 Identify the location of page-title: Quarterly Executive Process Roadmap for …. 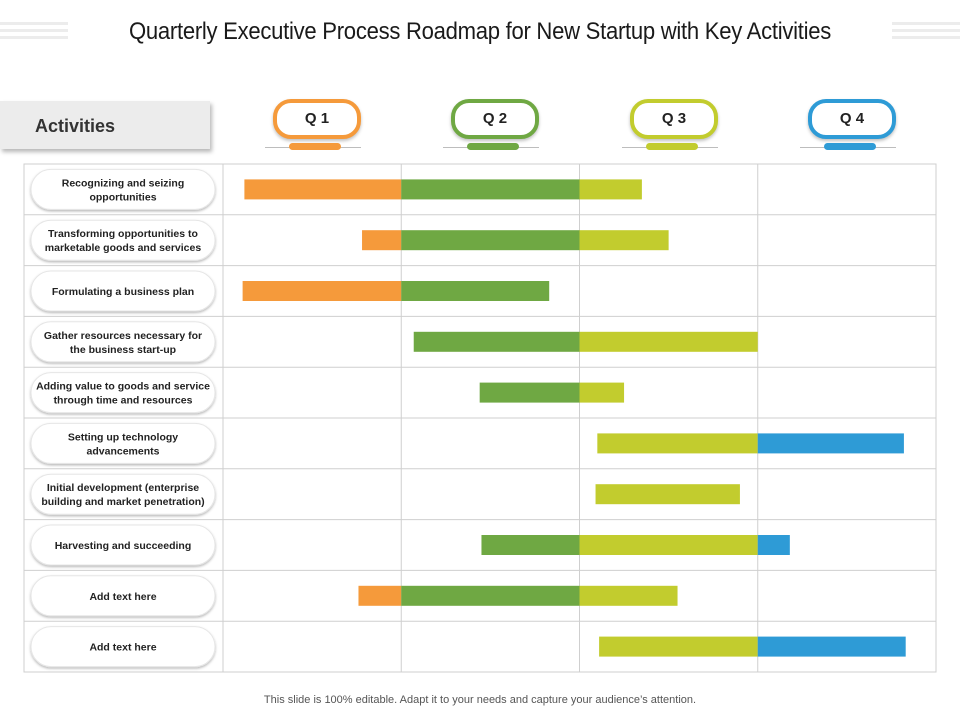
(480, 31).